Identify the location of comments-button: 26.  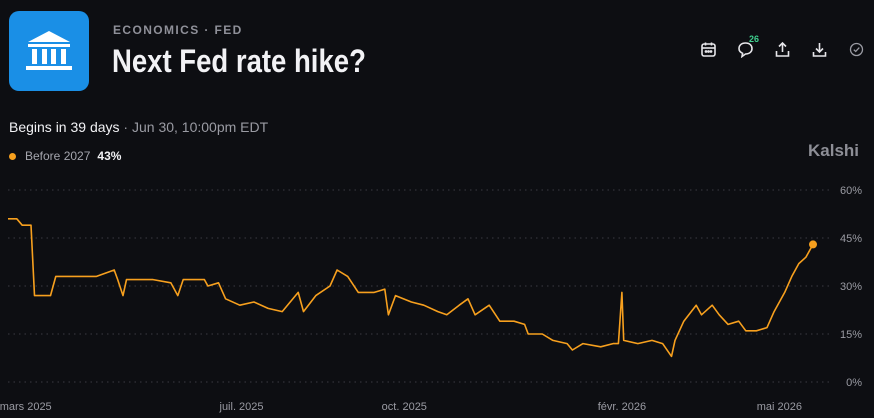
(745, 49).